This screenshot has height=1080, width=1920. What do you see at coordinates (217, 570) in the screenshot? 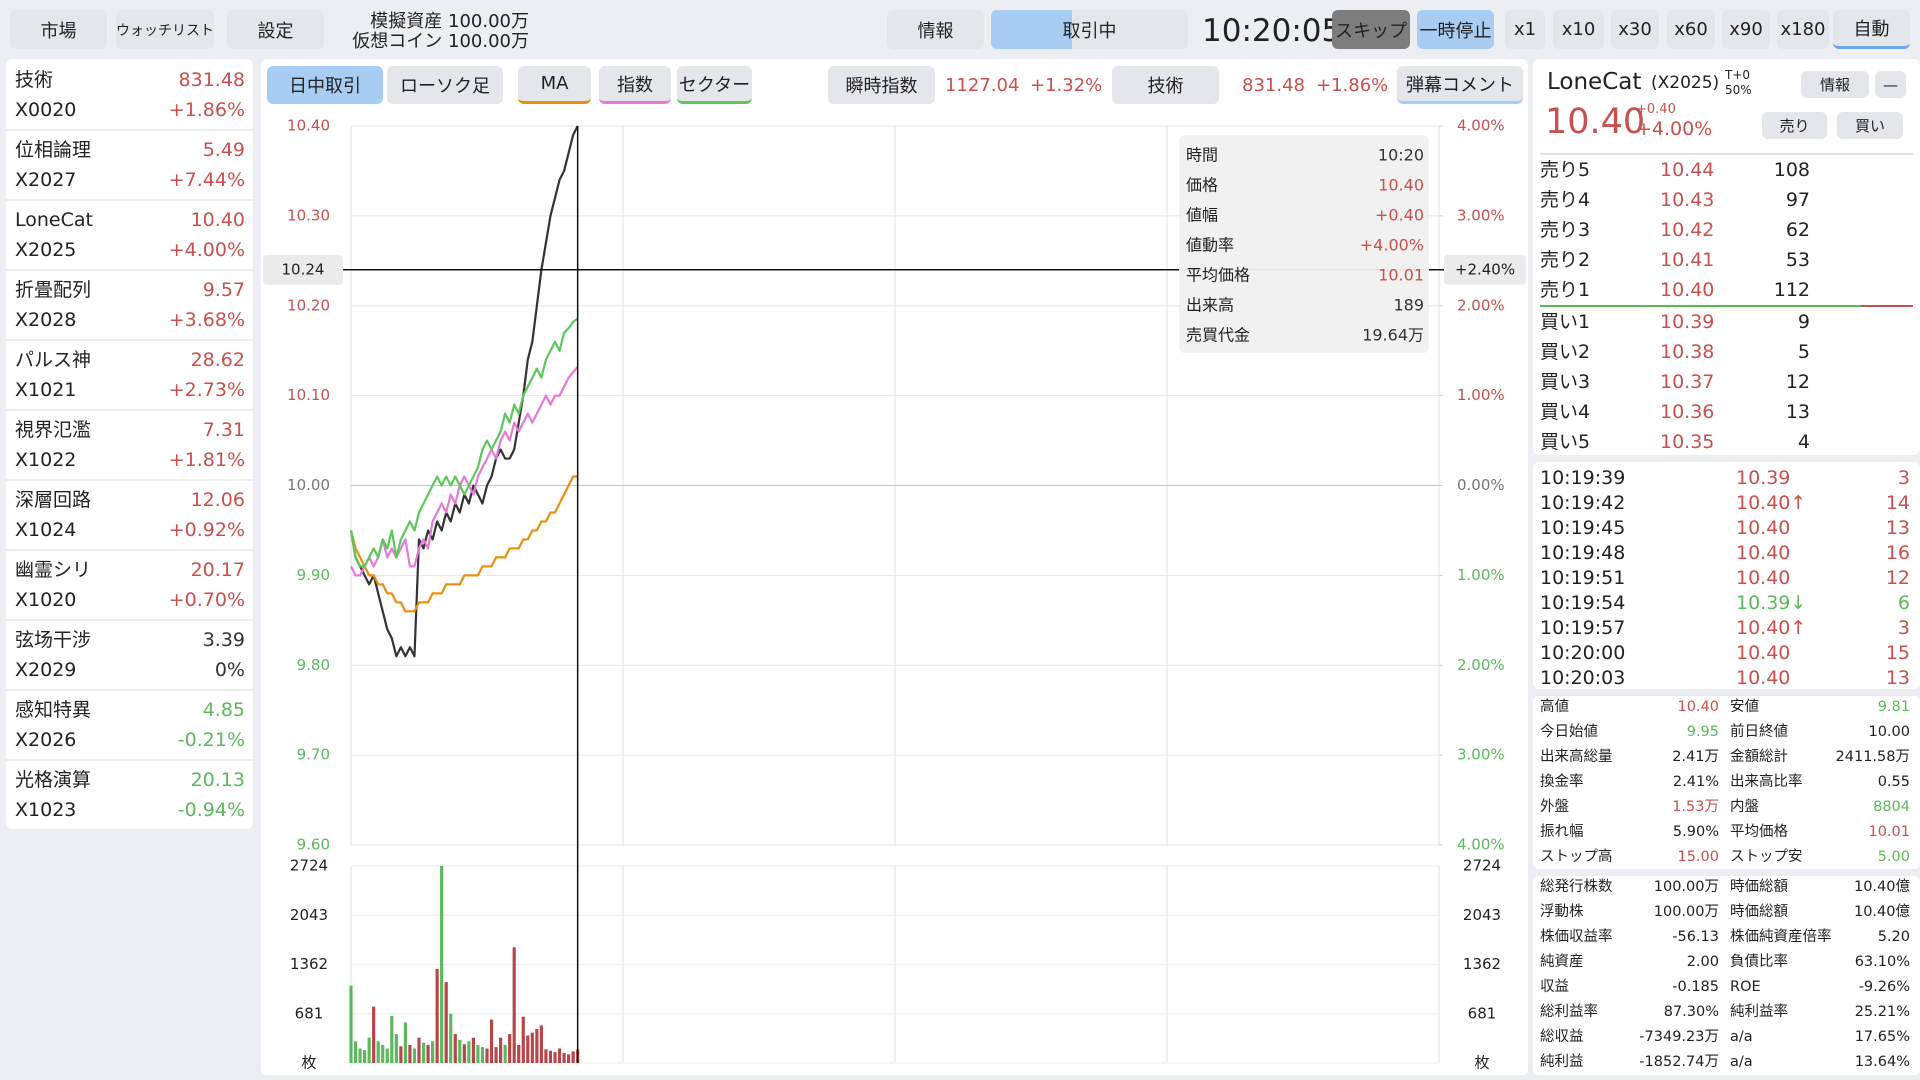
I see `stock-price: 20.17` at bounding box center [217, 570].